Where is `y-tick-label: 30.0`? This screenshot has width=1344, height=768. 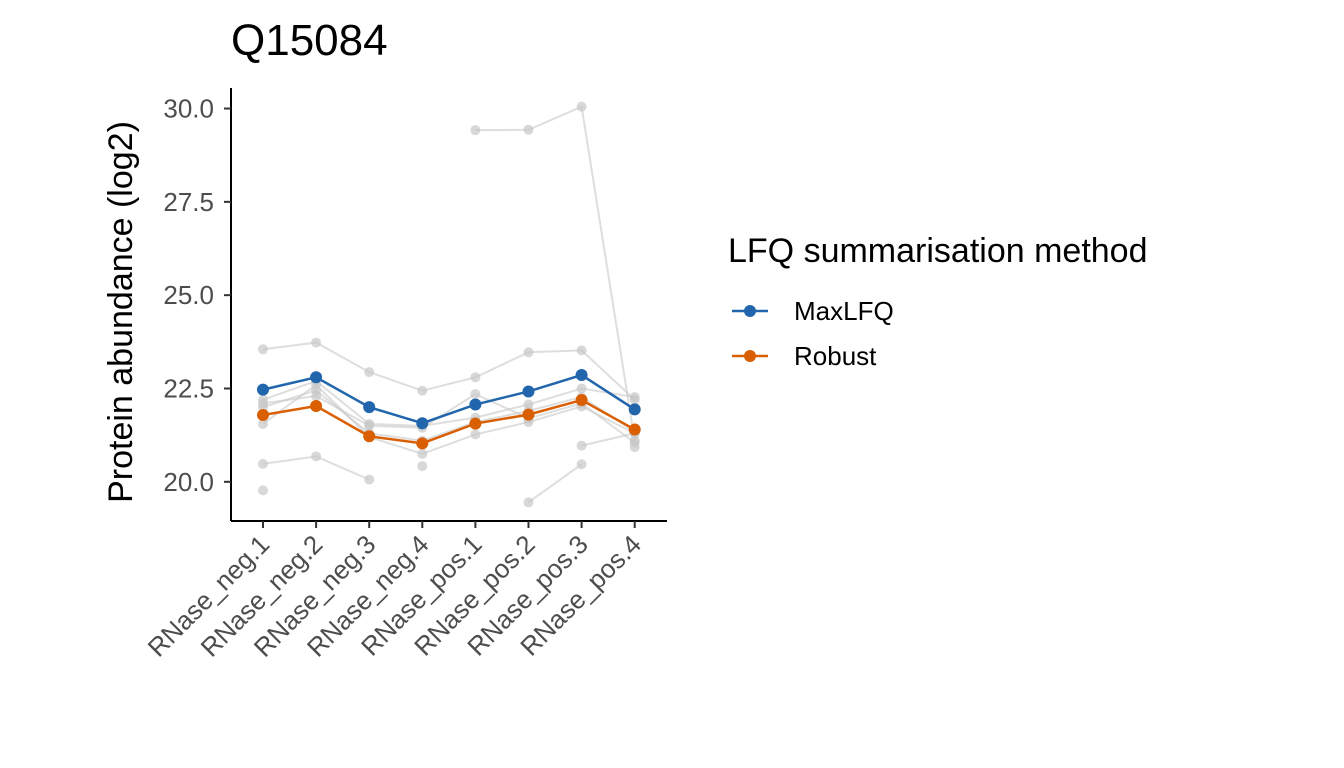 y-tick-label: 30.0 is located at coordinates (188, 109).